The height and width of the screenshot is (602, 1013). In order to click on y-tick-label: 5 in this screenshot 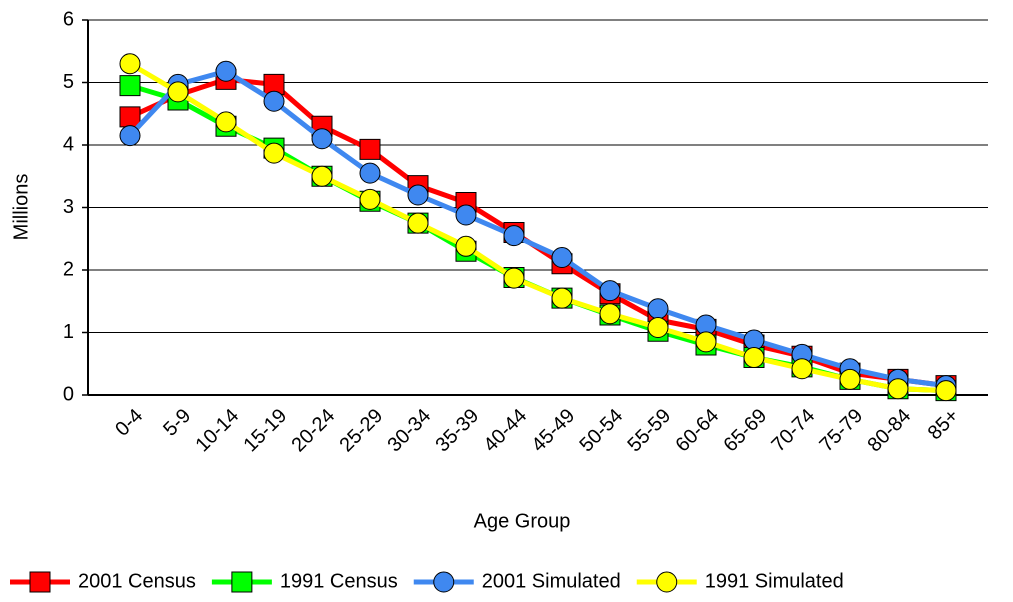, I will do `click(68, 82)`.